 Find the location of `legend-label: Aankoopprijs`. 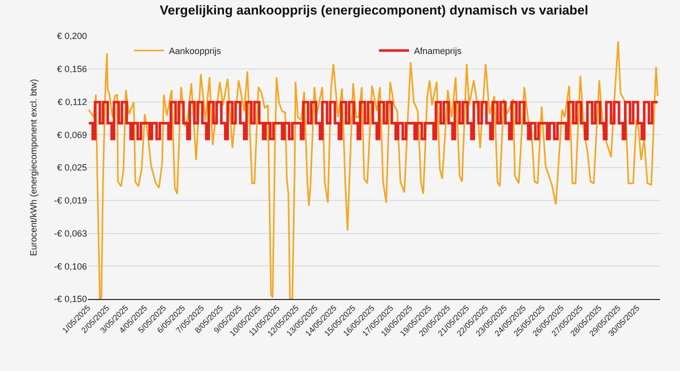

legend-label: Aankoopprijs is located at coordinates (195, 51).